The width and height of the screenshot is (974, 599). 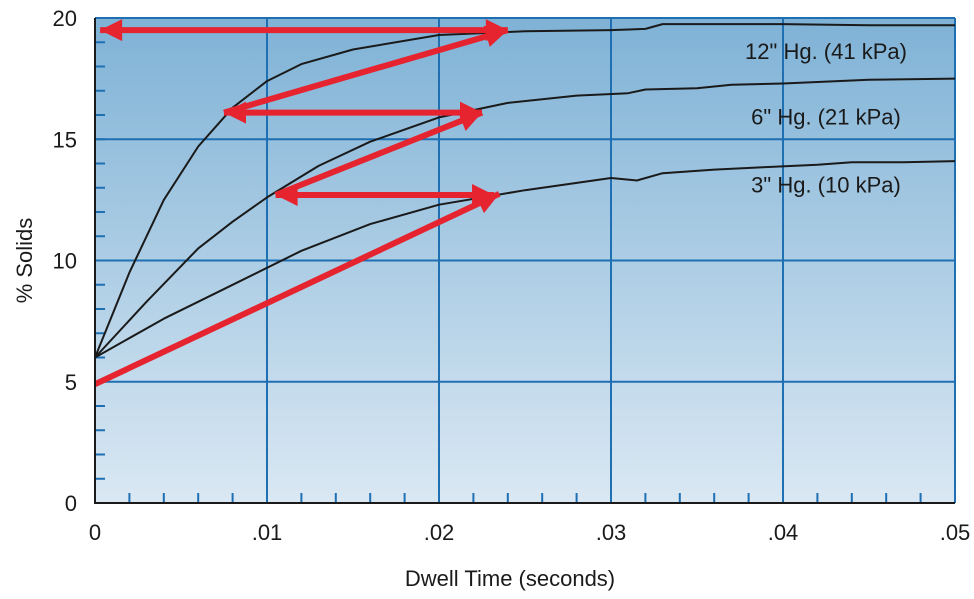 I want to click on x-tick-label: .05, so click(x=955, y=532).